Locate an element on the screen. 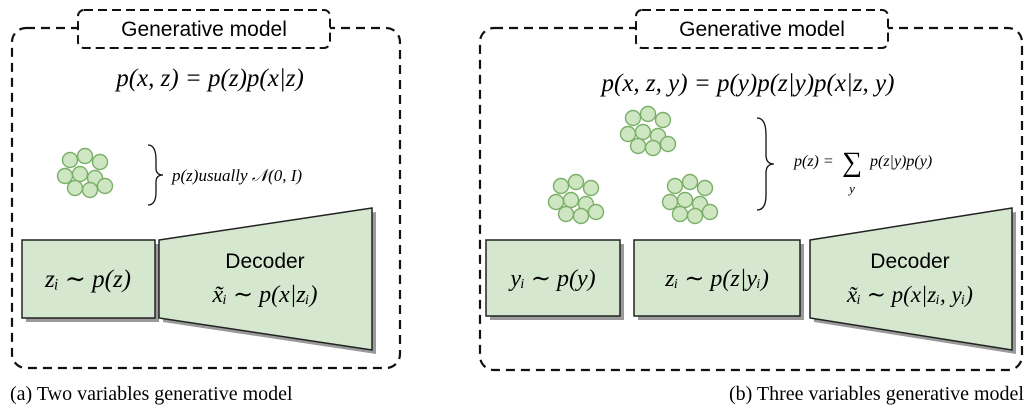  sum-sign: ∑ is located at coordinates (852, 162).